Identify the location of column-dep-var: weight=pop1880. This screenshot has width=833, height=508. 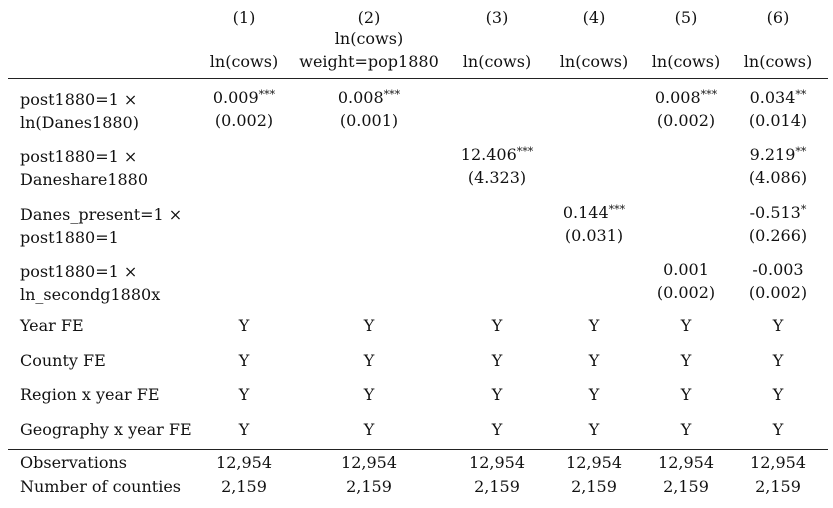
(369, 61).